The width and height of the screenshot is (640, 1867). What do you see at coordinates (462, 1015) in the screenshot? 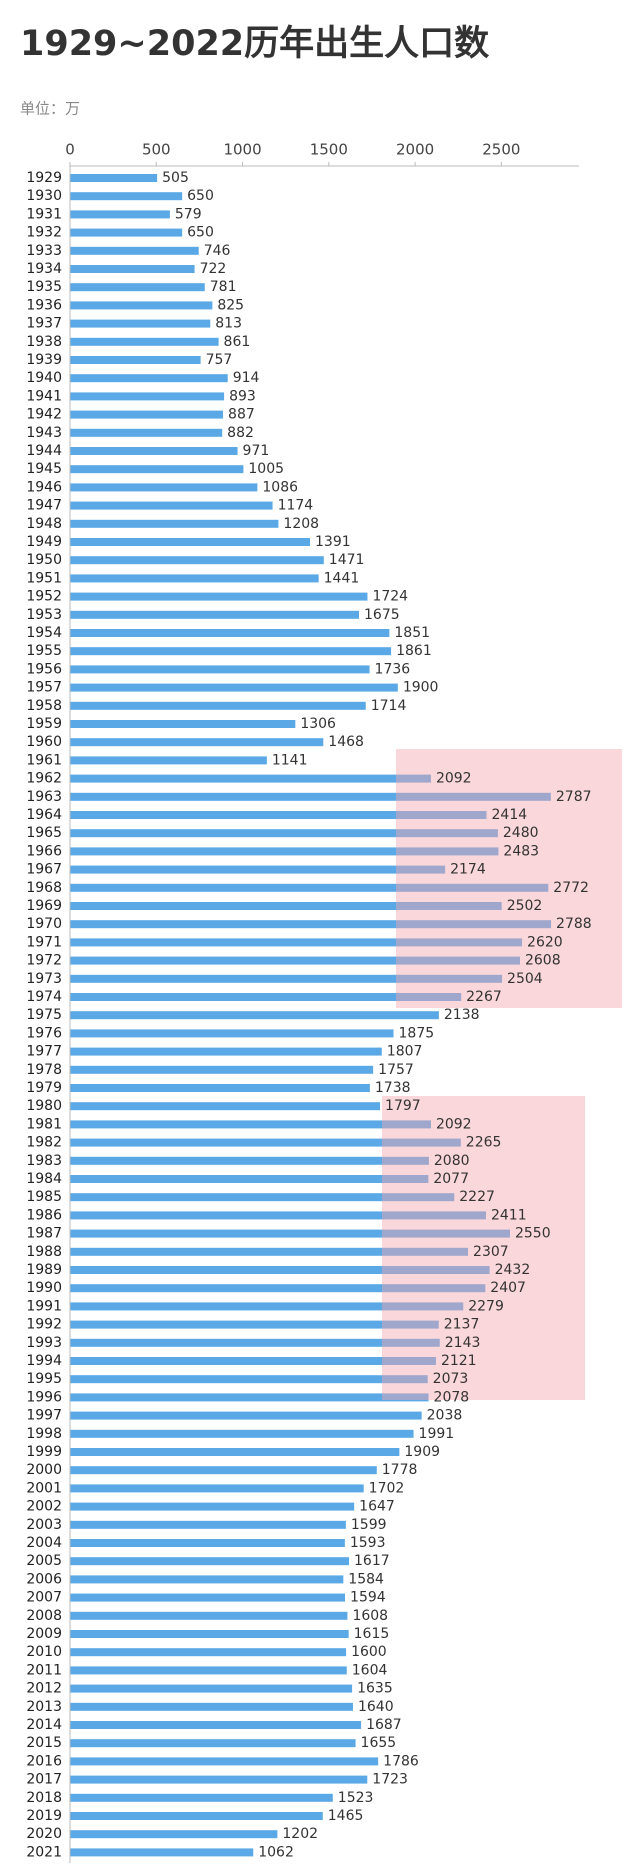
I see `value-label: 2138` at bounding box center [462, 1015].